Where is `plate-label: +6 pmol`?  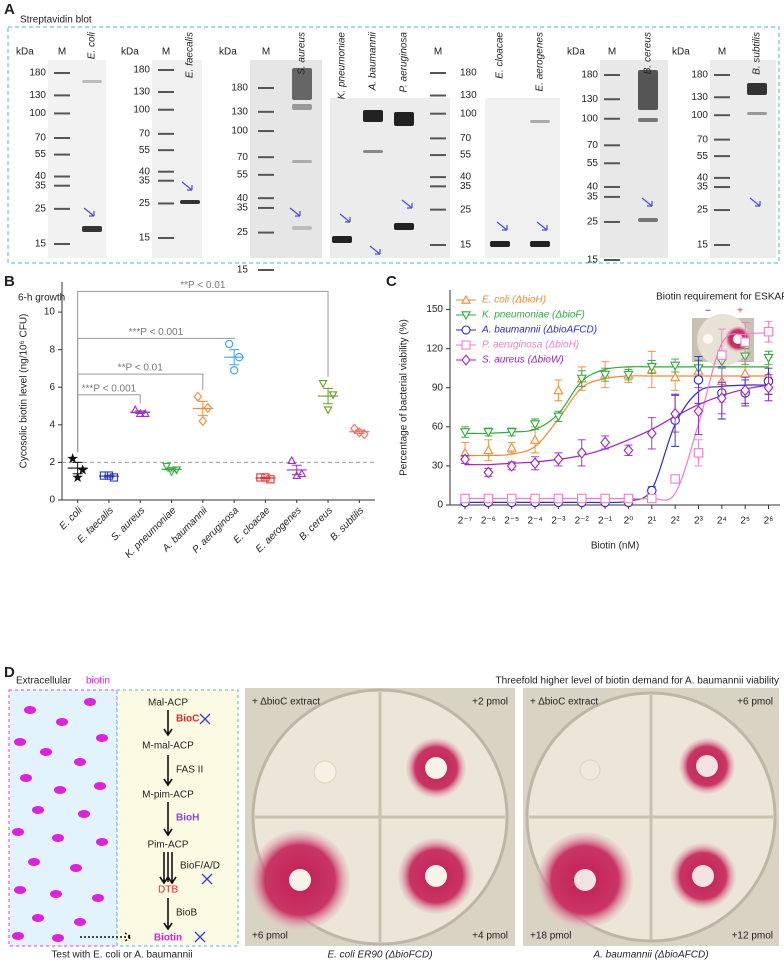 plate-label: +6 pmol is located at coordinates (755, 702).